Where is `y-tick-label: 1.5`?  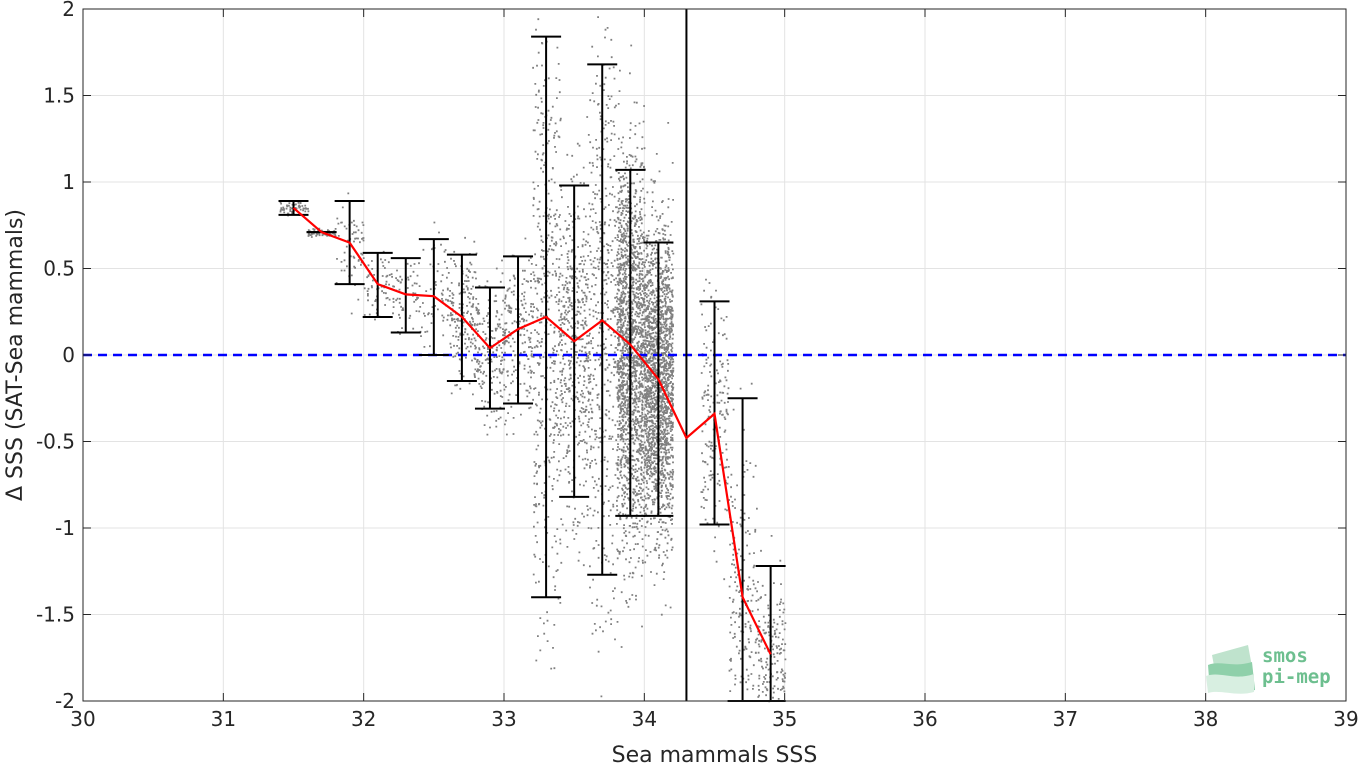 y-tick-label: 1.5 is located at coordinates (59, 96).